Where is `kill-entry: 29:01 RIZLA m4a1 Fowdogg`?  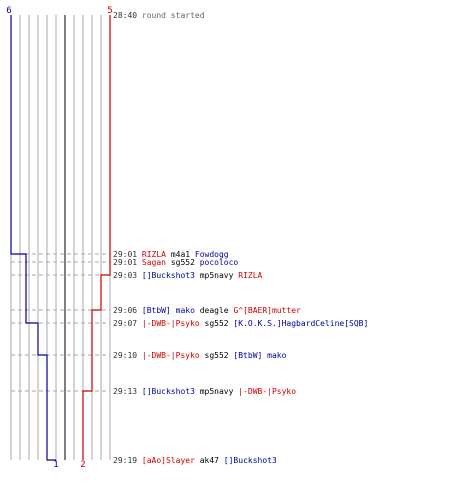 kill-entry: 29:01 RIZLA m4a1 Fowdogg is located at coordinates (171, 254).